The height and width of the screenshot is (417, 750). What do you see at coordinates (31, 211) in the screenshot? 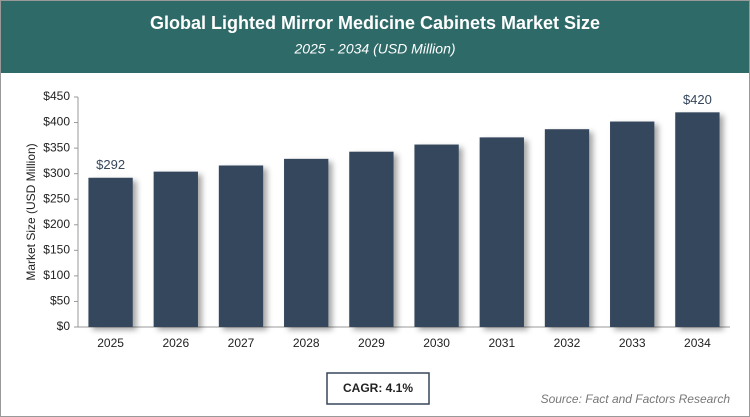
I see `y-axis-label: Market Size (USD Million)` at bounding box center [31, 211].